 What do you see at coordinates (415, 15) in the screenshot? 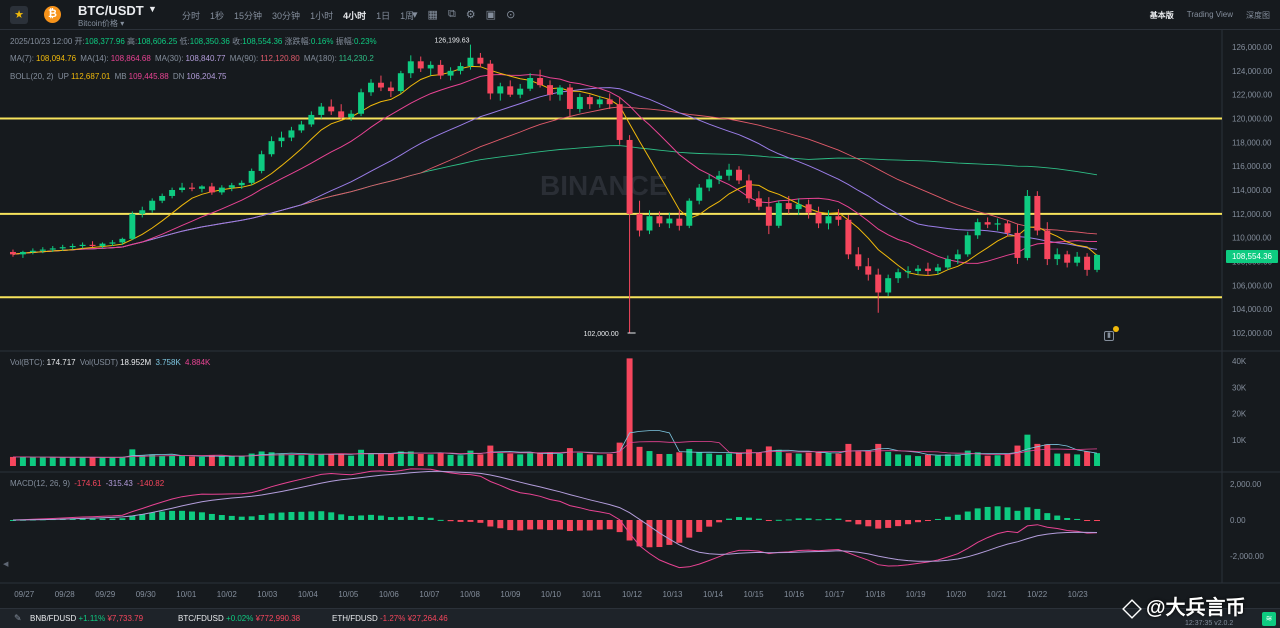
I see `chevron-down-icon: ▾` at bounding box center [415, 15].